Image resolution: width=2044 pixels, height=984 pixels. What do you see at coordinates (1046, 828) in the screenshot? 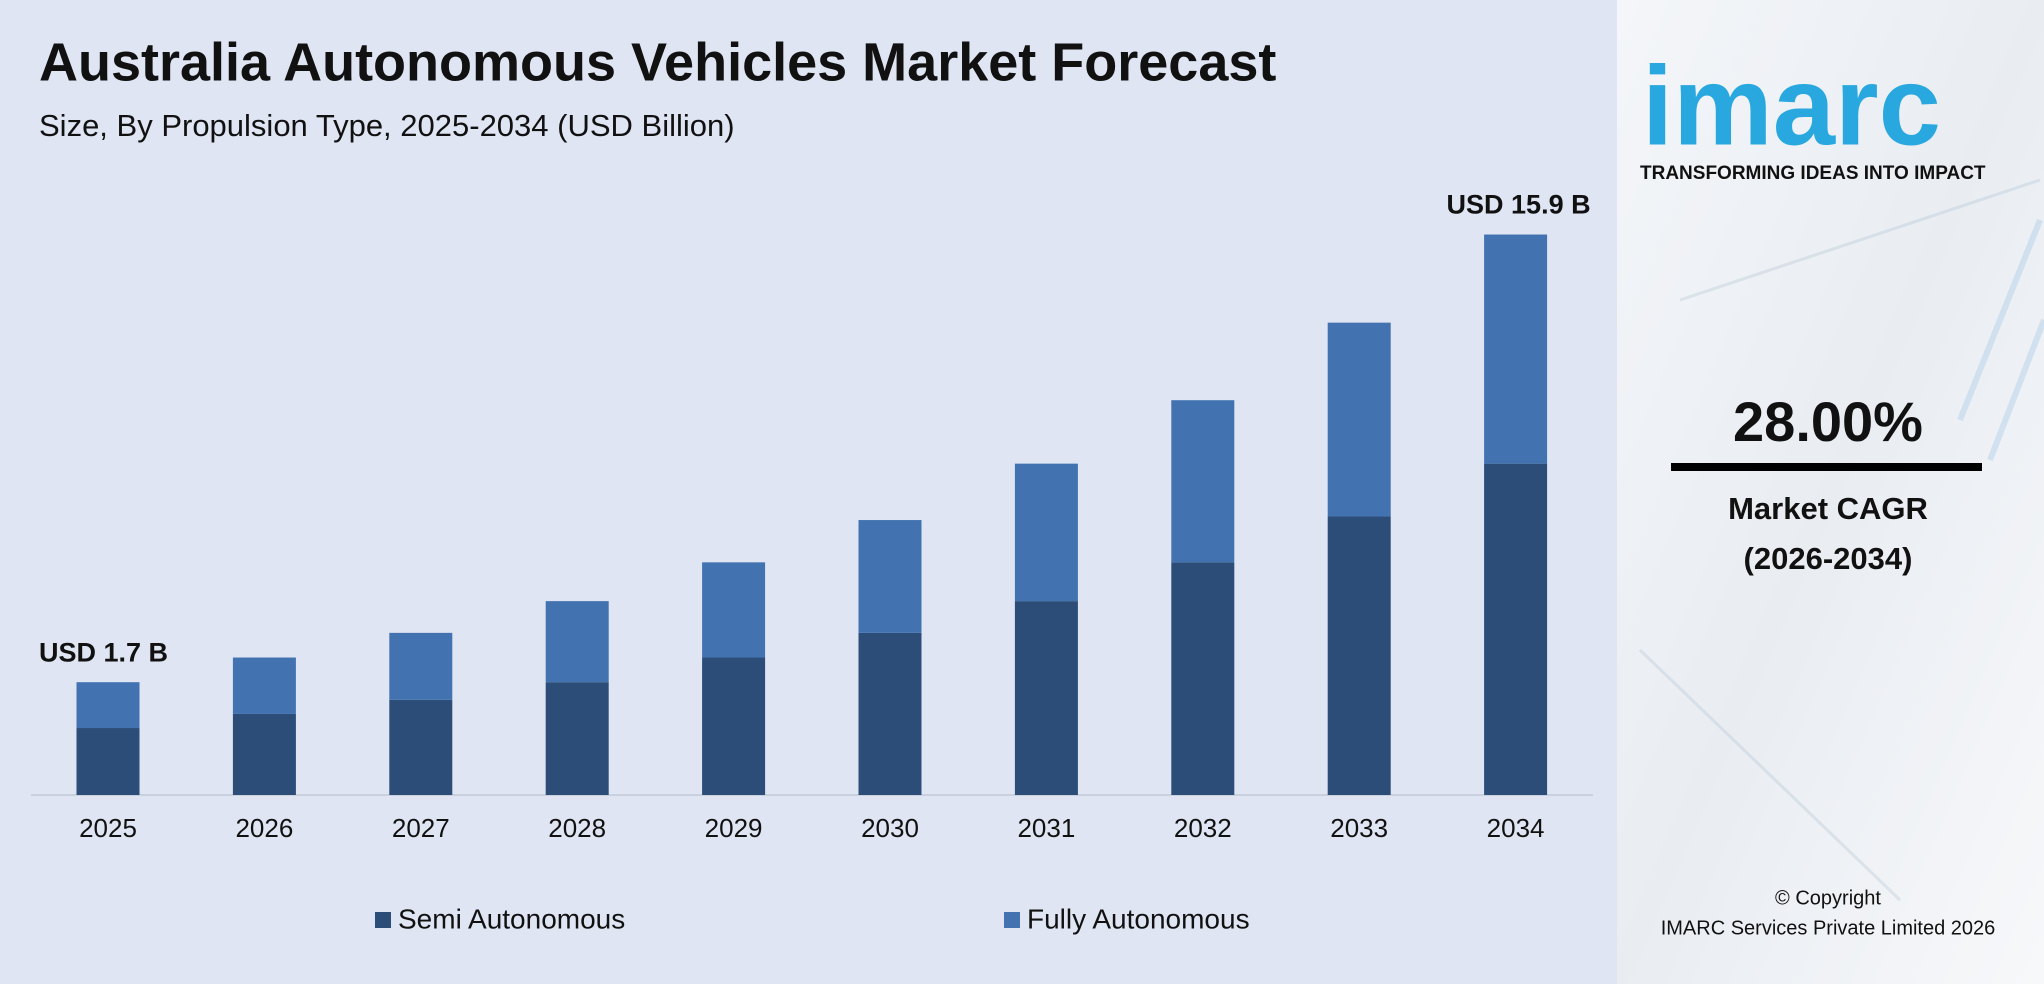
I see `x-tick-label: 2031` at bounding box center [1046, 828].